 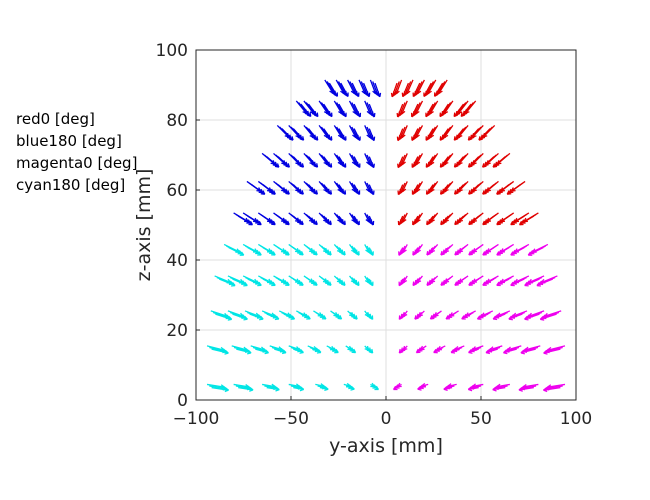 I want to click on y-tick-label: 60, so click(x=177, y=191).